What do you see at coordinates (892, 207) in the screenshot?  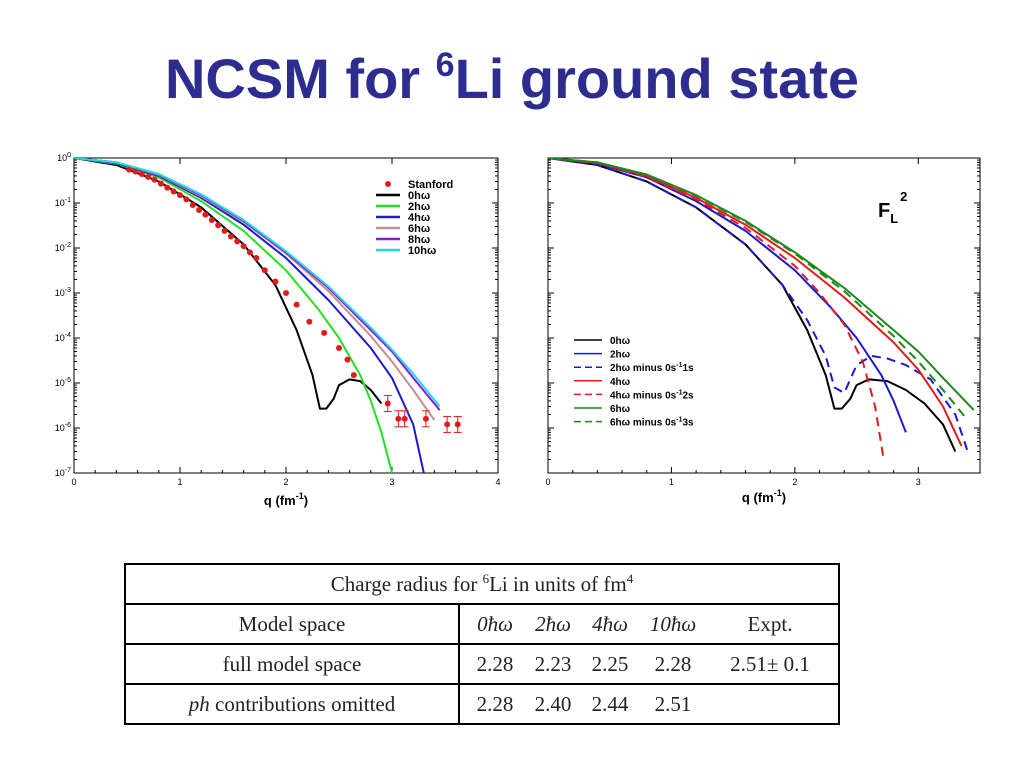 I see `fl2-annotation: FL2` at bounding box center [892, 207].